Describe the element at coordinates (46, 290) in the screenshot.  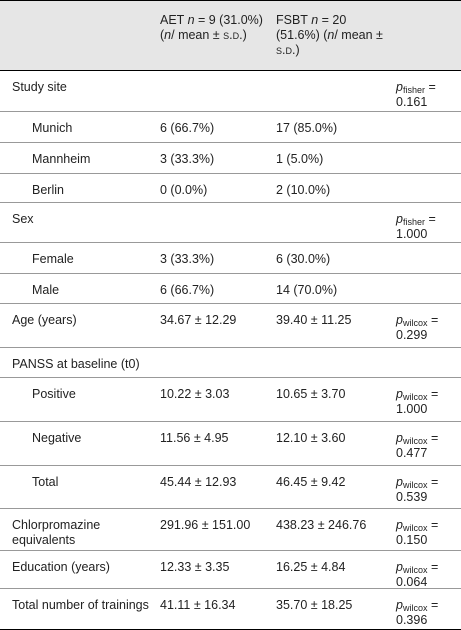
I see `row-label: Male` at that location.